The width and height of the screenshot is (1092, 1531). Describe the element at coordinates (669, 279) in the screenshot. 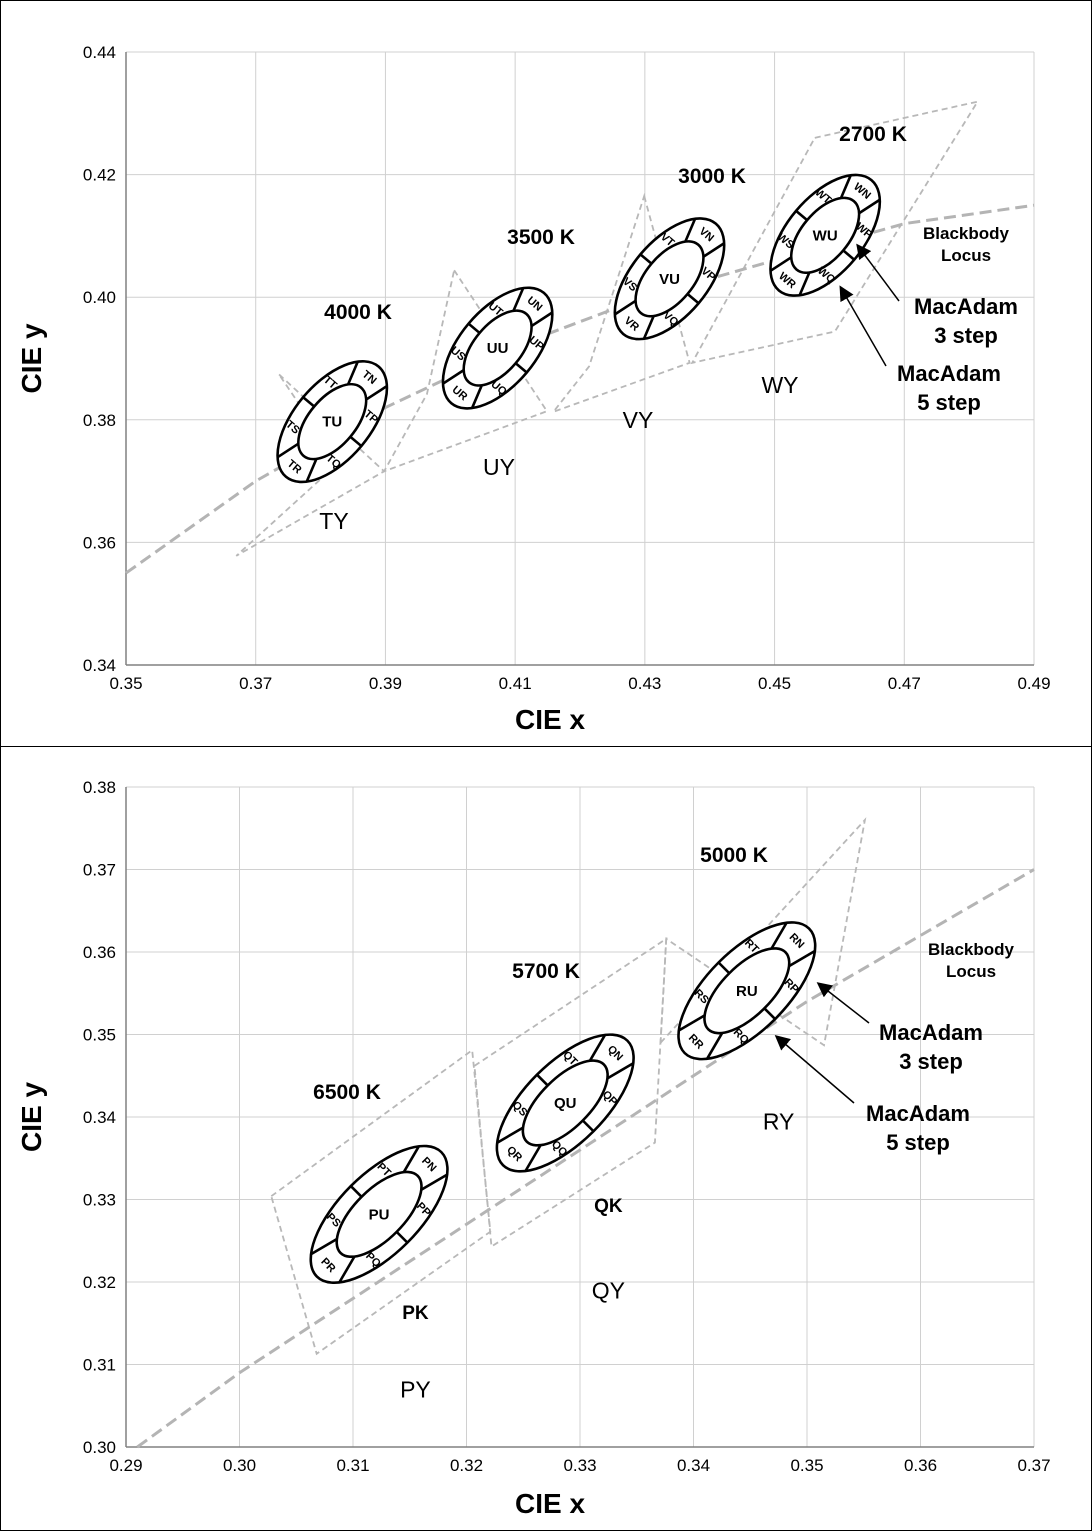

I see `bin-label-vu: VU` at that location.